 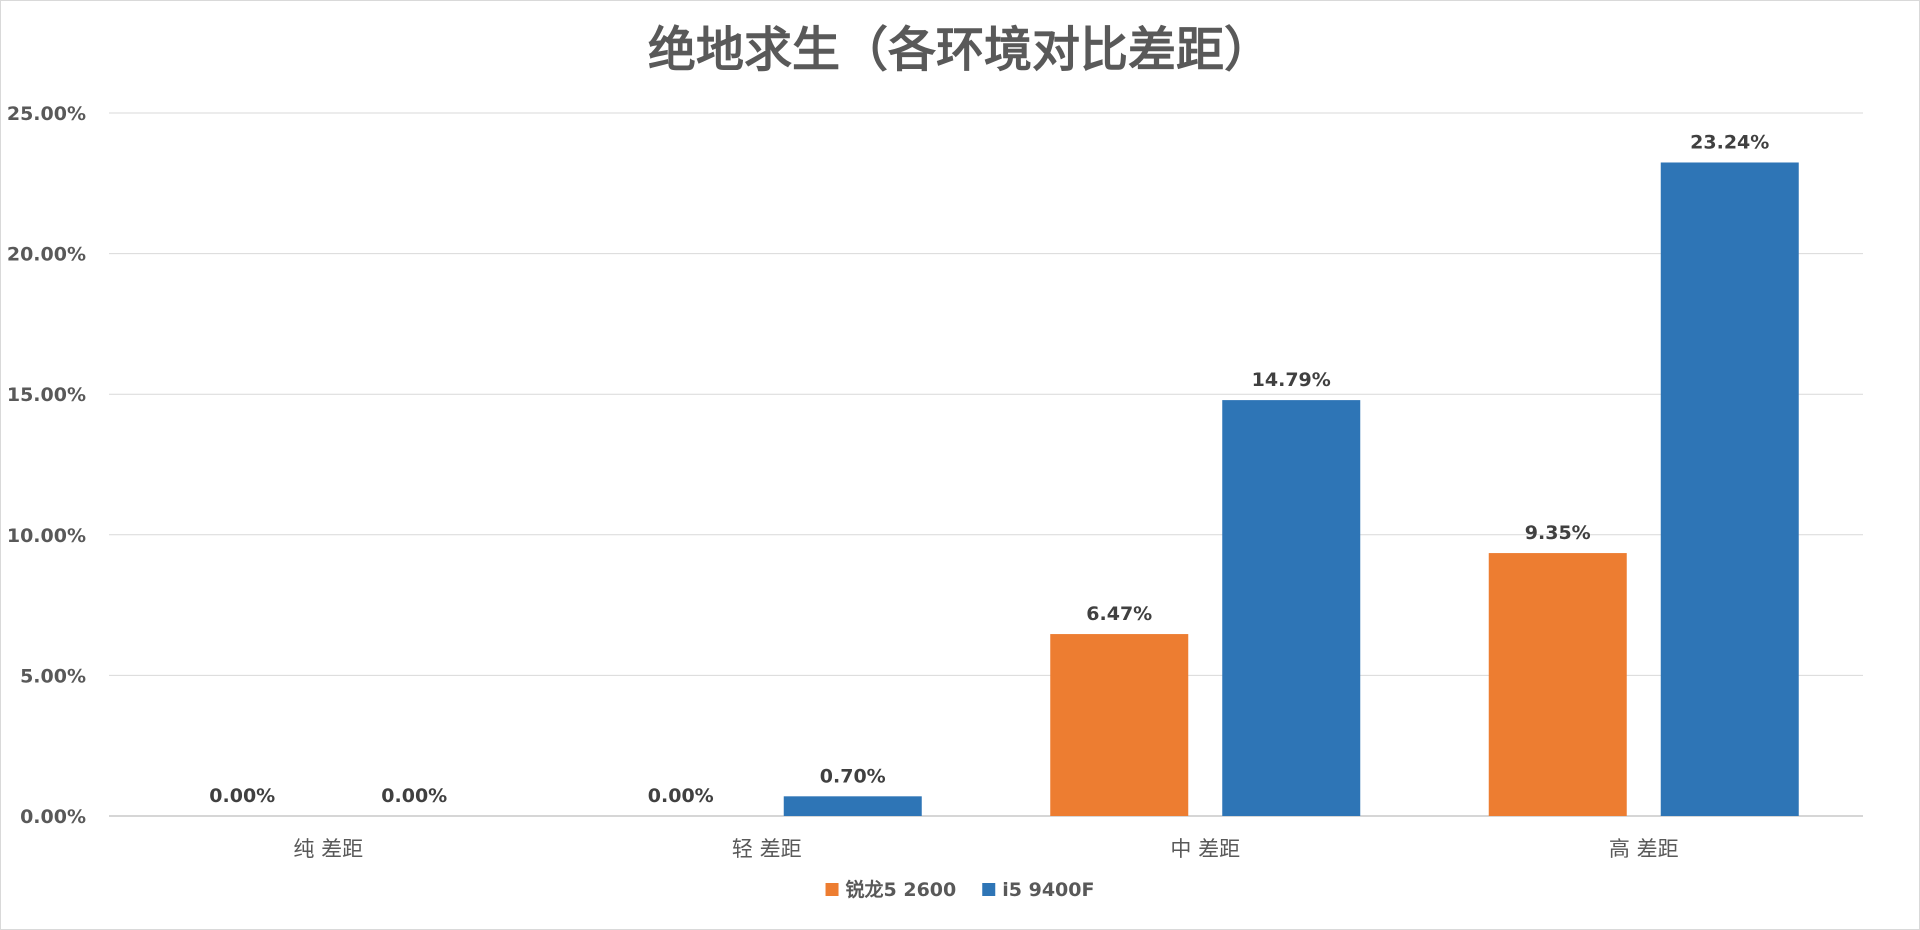 I want to click on y-tick-label: 5.00%, so click(x=53, y=676).